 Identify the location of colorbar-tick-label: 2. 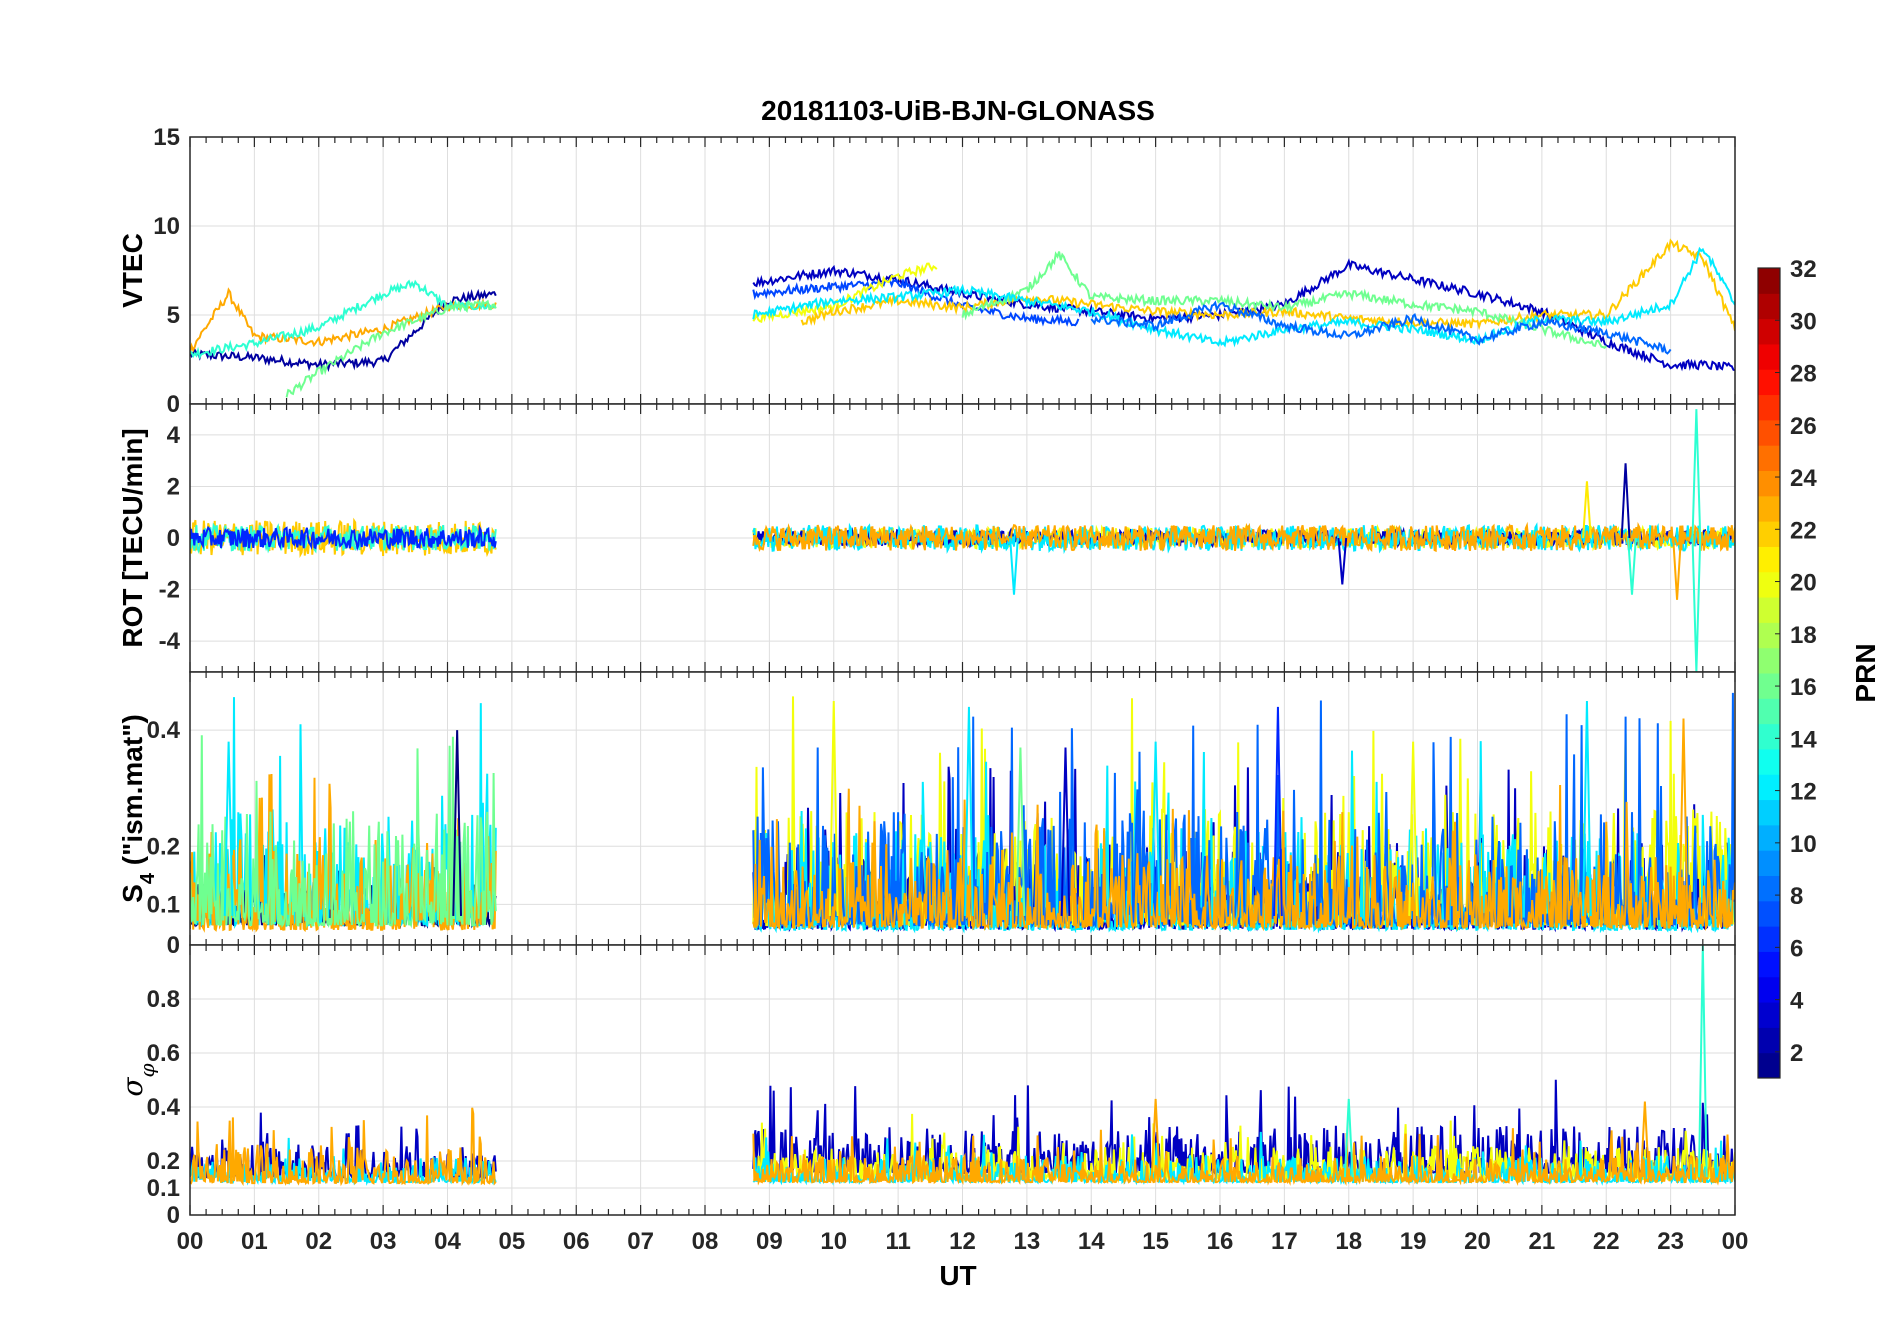
(1796, 1053).